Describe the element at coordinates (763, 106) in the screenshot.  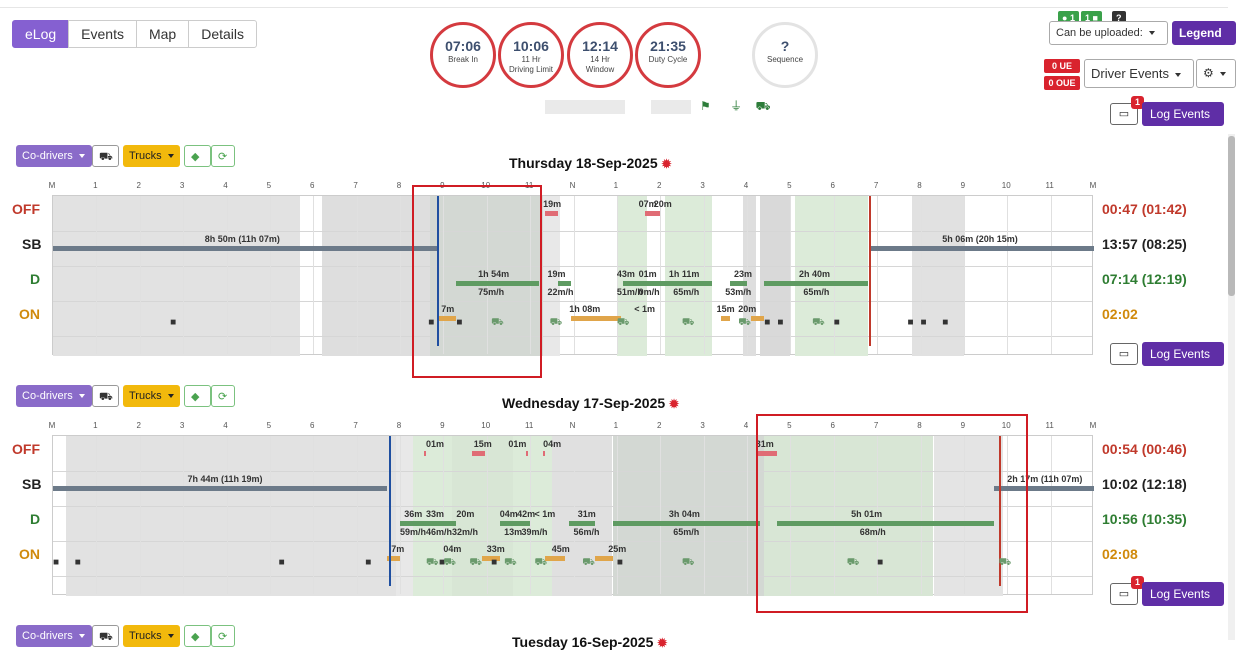
I see `truck-status-icon: ⛟` at that location.